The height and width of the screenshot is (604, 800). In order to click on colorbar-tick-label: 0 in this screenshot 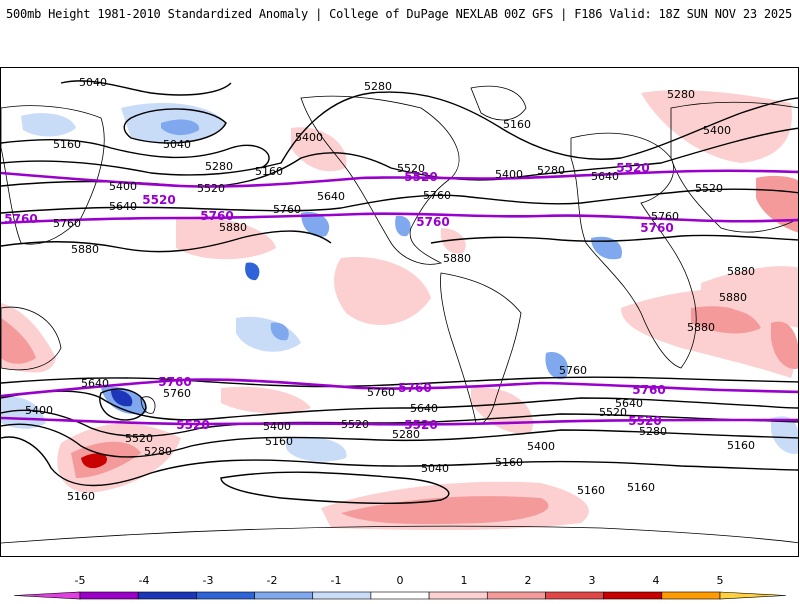, I will do `click(400, 580)`.